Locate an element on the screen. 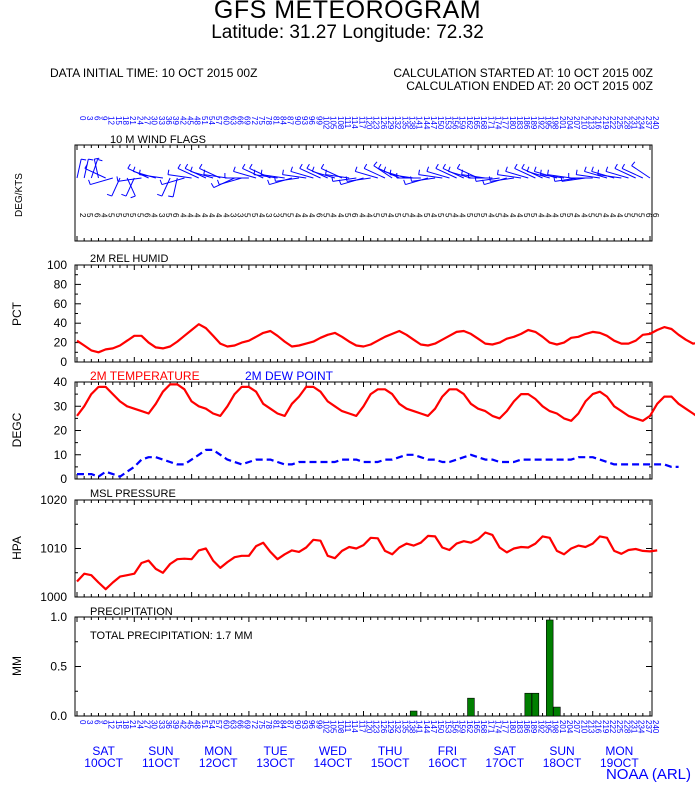 This screenshot has width=695, height=787. wind-hour-label: 213 is located at coordinates (591, 123).